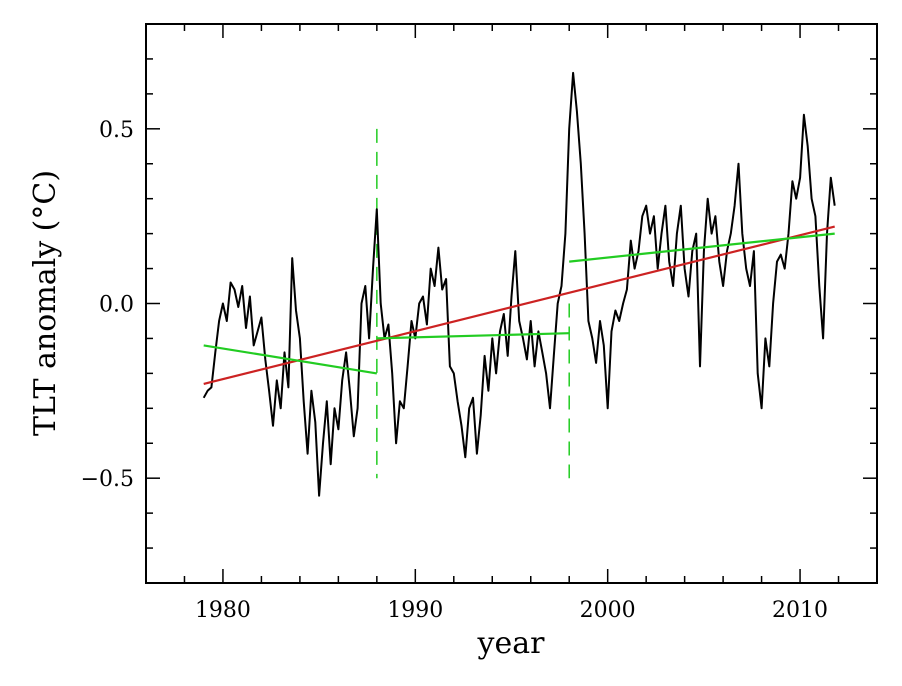 The image size is (902, 686). I want to click on x-axis-label: year, so click(511, 643).